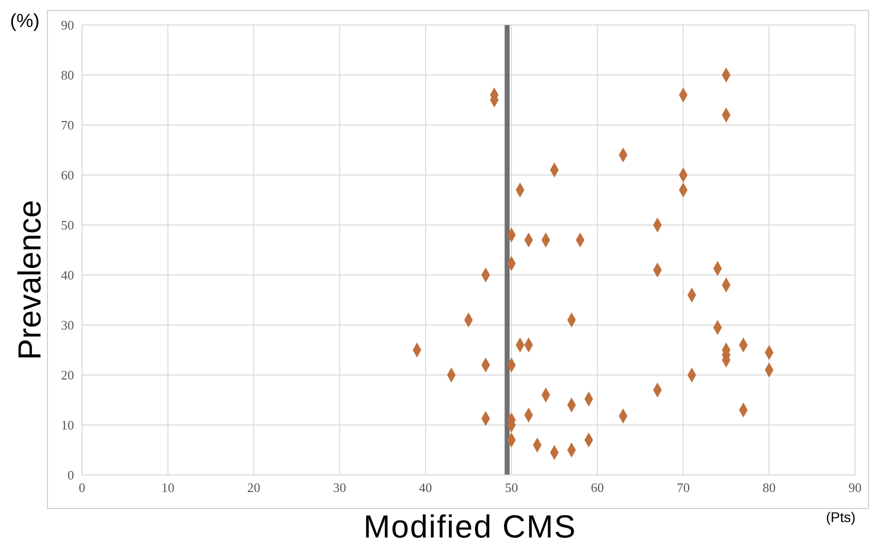 The image size is (870, 543). I want to click on y-tick-label: 90, so click(67, 25).